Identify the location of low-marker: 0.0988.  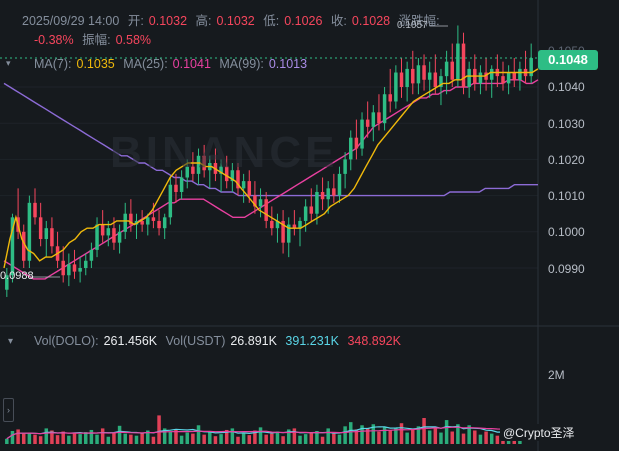
(17, 276).